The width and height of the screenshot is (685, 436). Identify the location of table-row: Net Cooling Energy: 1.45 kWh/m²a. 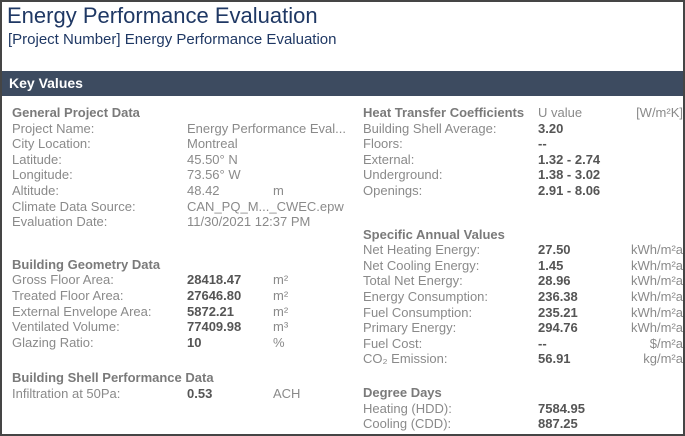
(523, 266).